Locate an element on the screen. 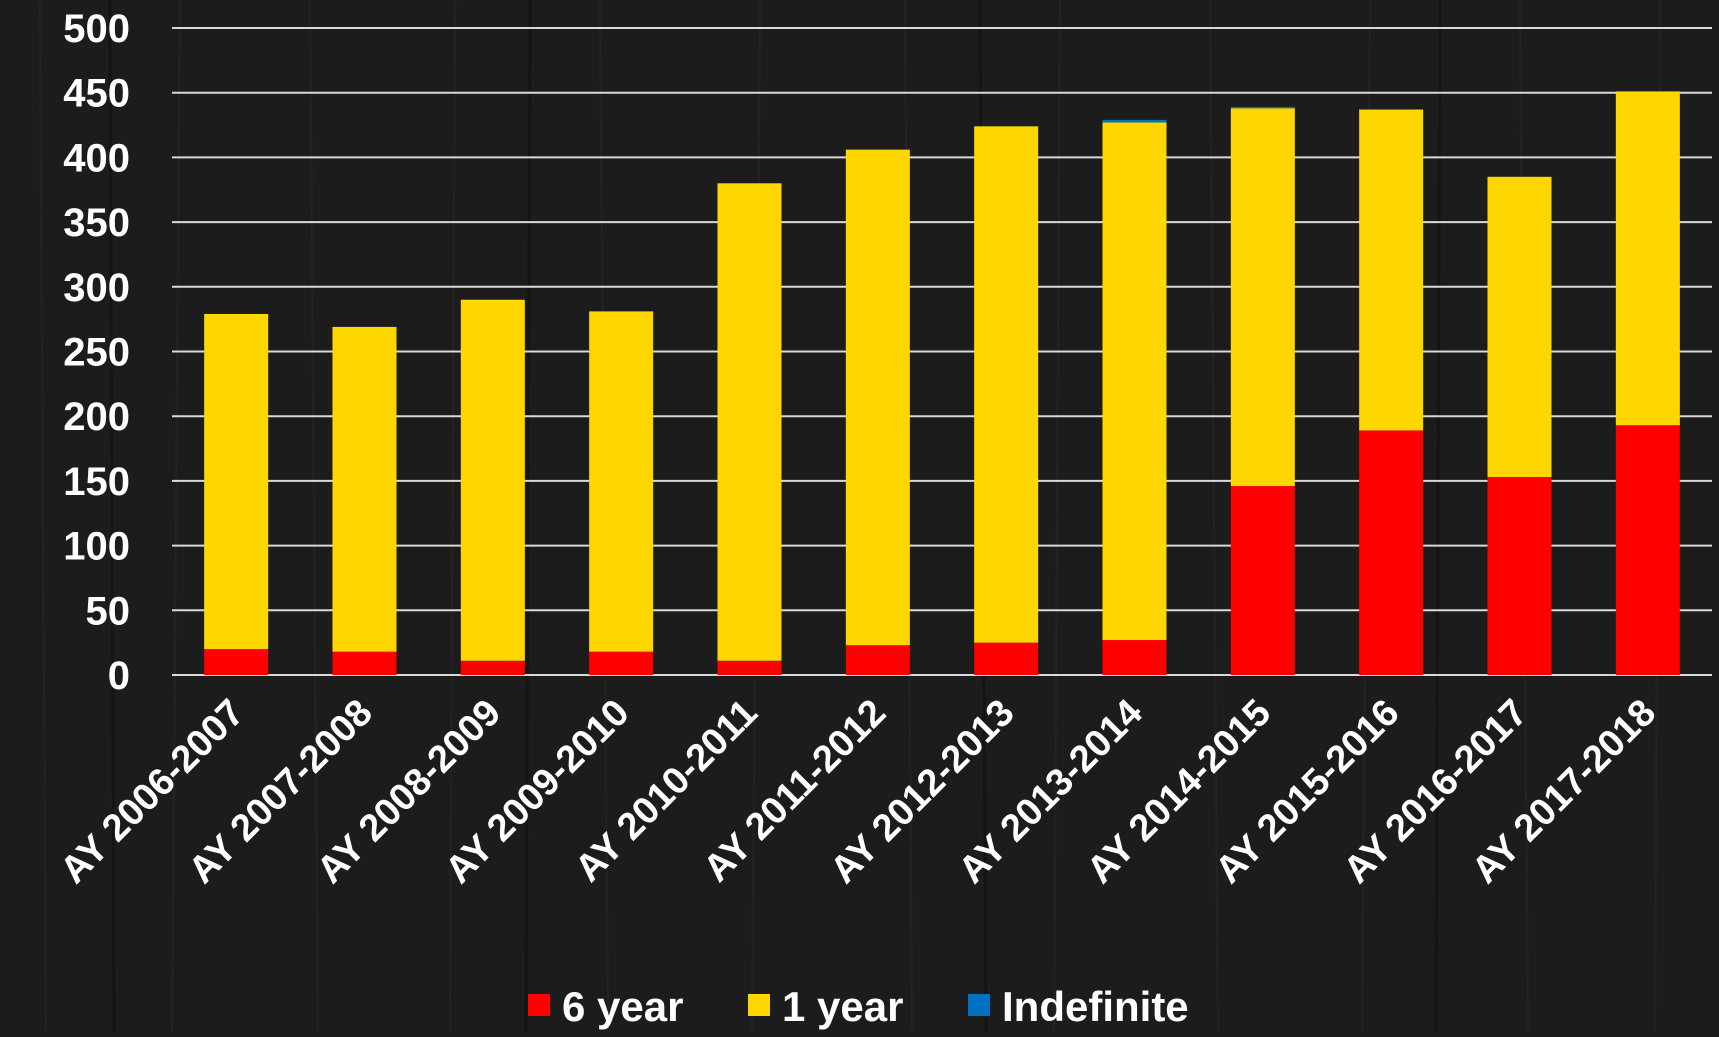 This screenshot has height=1037, width=1719. y-tick-label: 250 is located at coordinates (96, 353).